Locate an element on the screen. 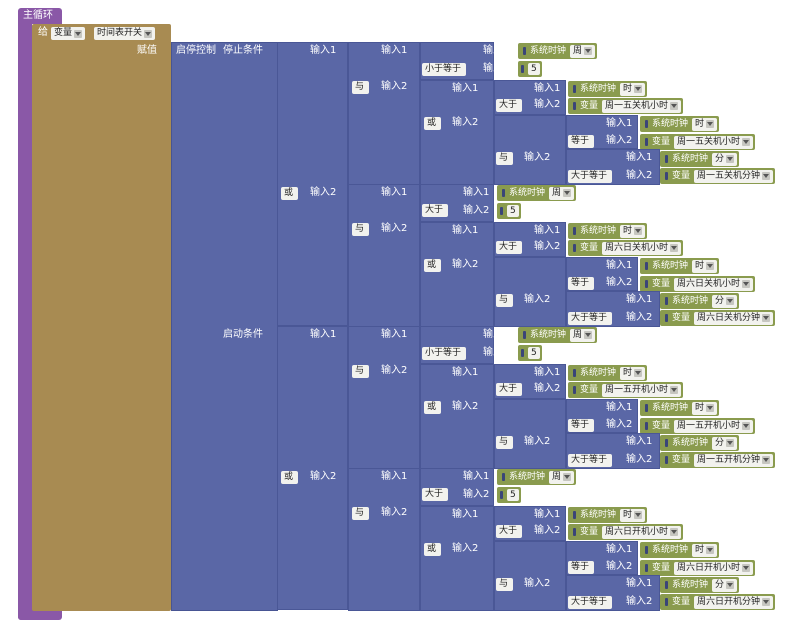 Image resolution: width=803 pixels, height=628 pixels. variable-block: 变量 周六日关机分钟 is located at coordinates (718, 318).